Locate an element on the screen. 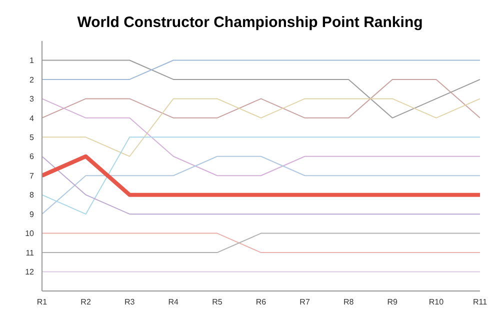 The height and width of the screenshot is (333, 500). y-tick-label: 1 is located at coordinates (32, 61).